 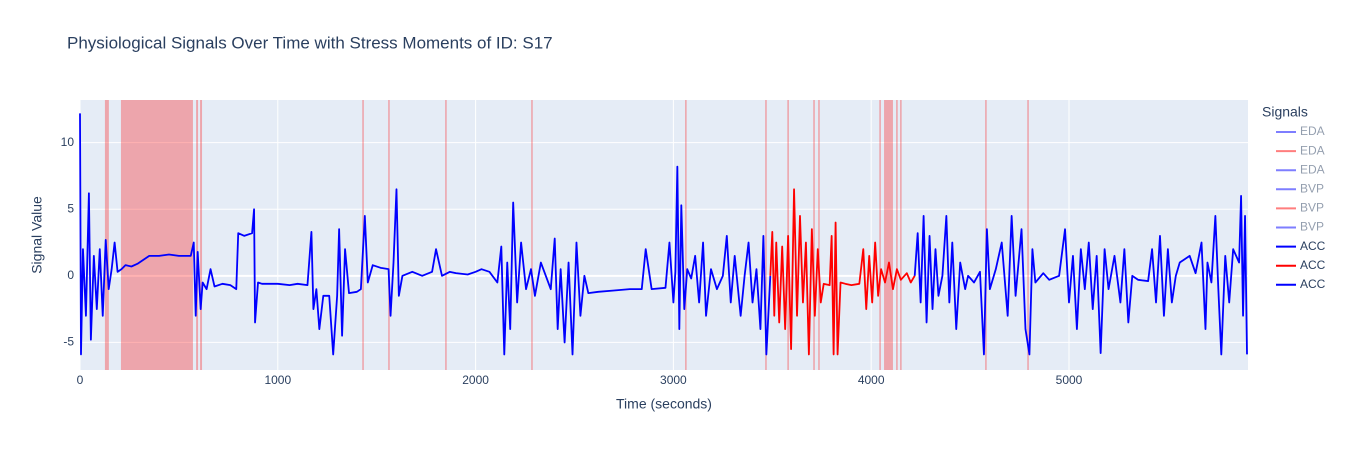 What do you see at coordinates (1069, 380) in the screenshot?
I see `x-tick-label: 5000` at bounding box center [1069, 380].